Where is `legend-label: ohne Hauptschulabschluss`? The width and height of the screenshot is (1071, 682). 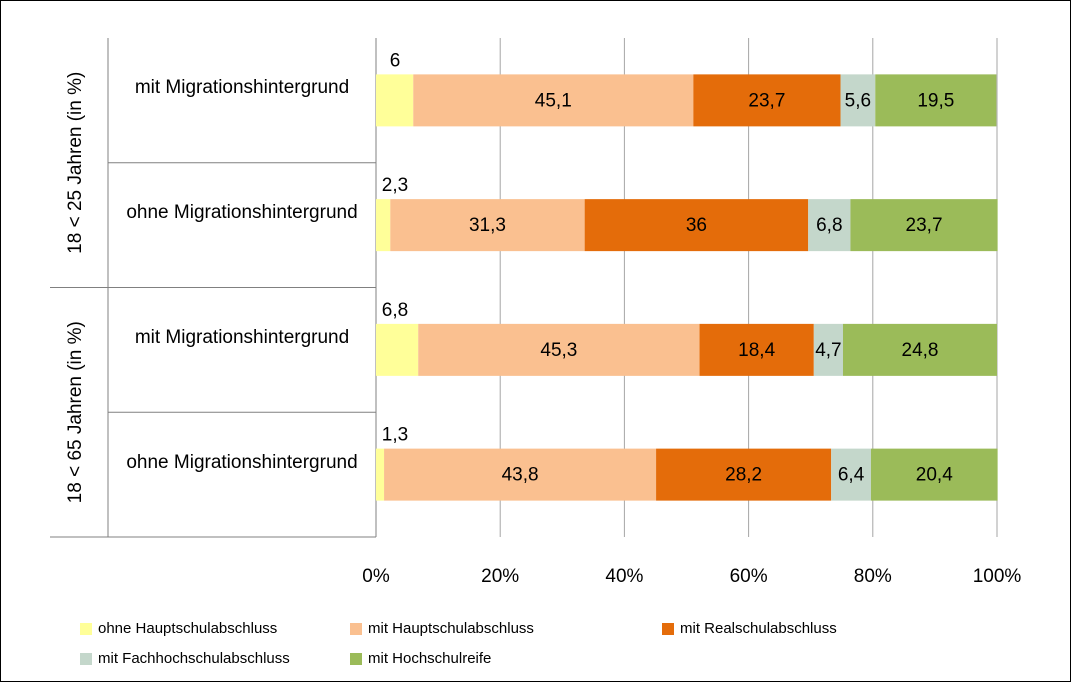
legend-label: ohne Hauptschulabschluss is located at coordinates (188, 628).